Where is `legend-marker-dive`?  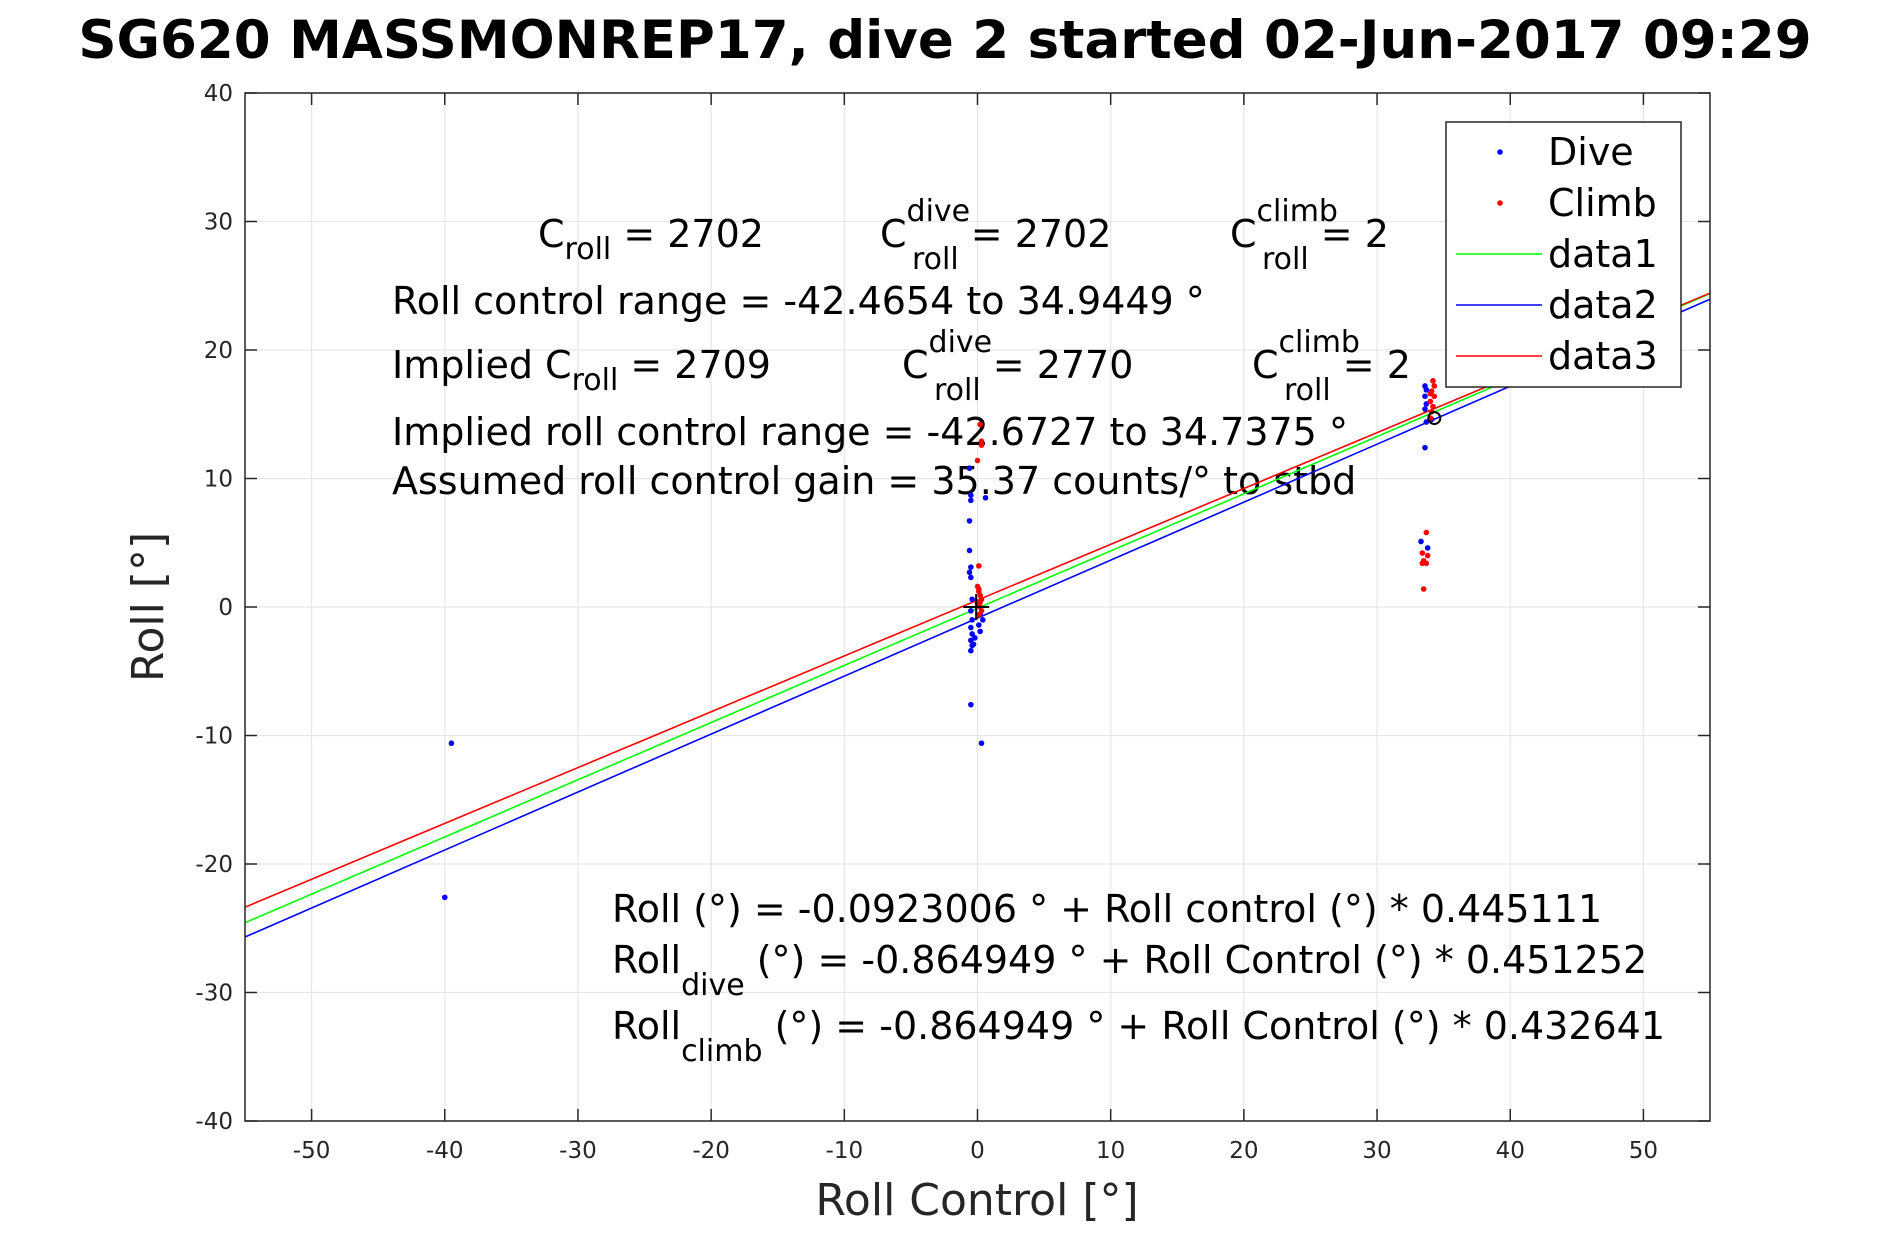 legend-marker-dive is located at coordinates (1500, 152).